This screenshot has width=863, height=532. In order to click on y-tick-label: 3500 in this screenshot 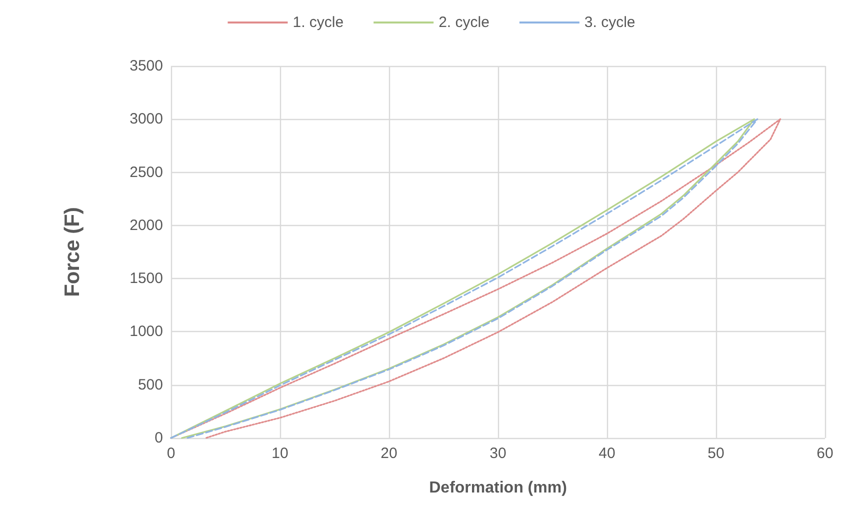, I will do `click(146, 66)`.